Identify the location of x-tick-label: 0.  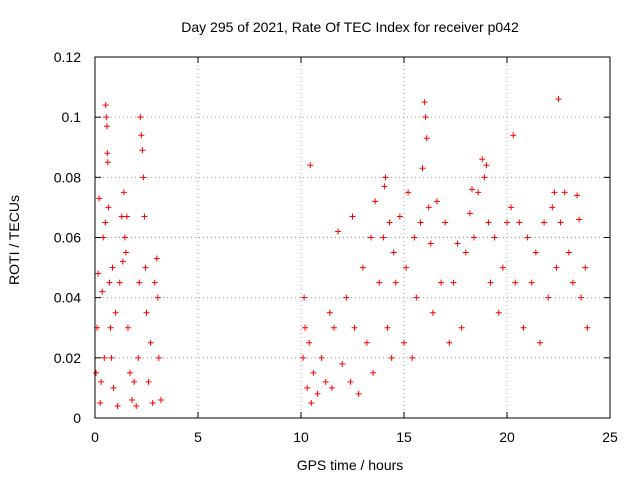
(95, 437).